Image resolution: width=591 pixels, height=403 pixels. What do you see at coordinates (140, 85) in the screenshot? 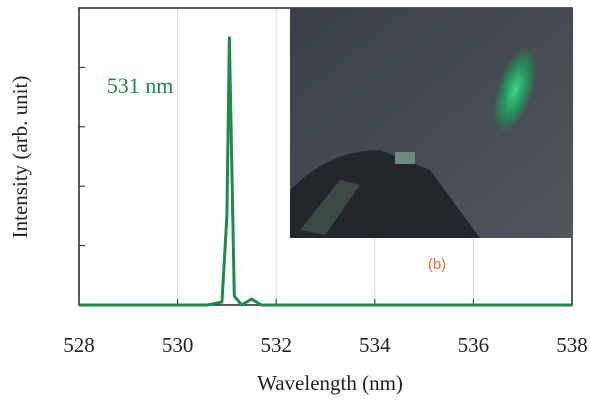
I see `peak-annotation: 531 nm` at bounding box center [140, 85].